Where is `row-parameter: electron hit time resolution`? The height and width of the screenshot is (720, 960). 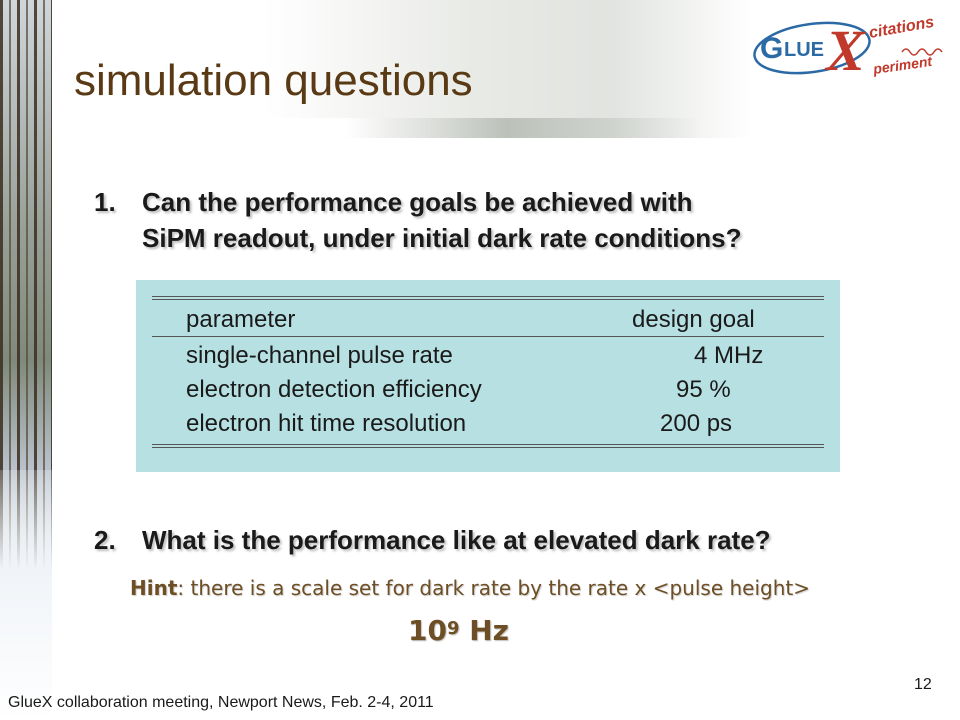 row-parameter: electron hit time resolution is located at coordinates (326, 423).